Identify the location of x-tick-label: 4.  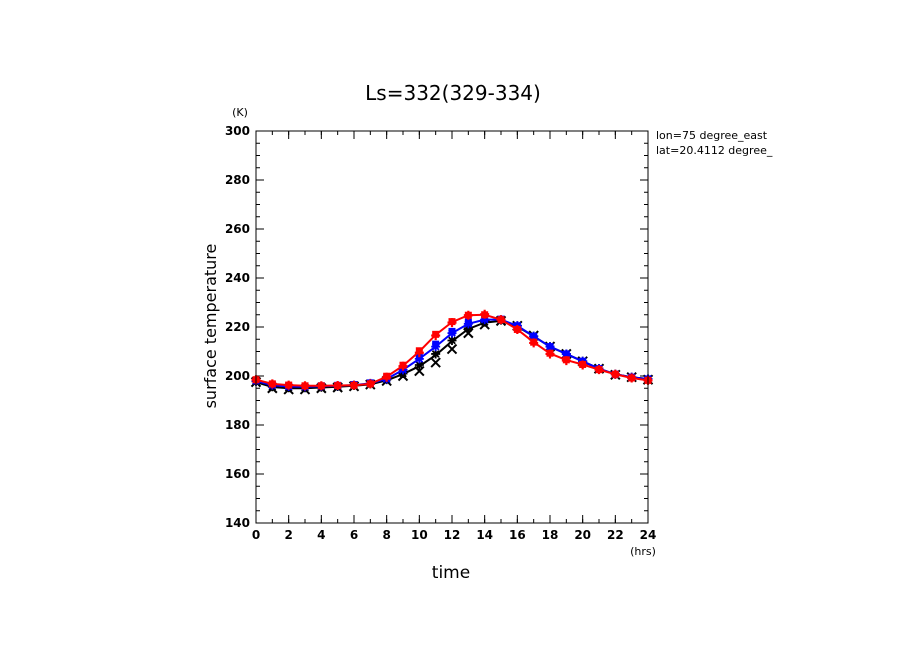
(321, 535).